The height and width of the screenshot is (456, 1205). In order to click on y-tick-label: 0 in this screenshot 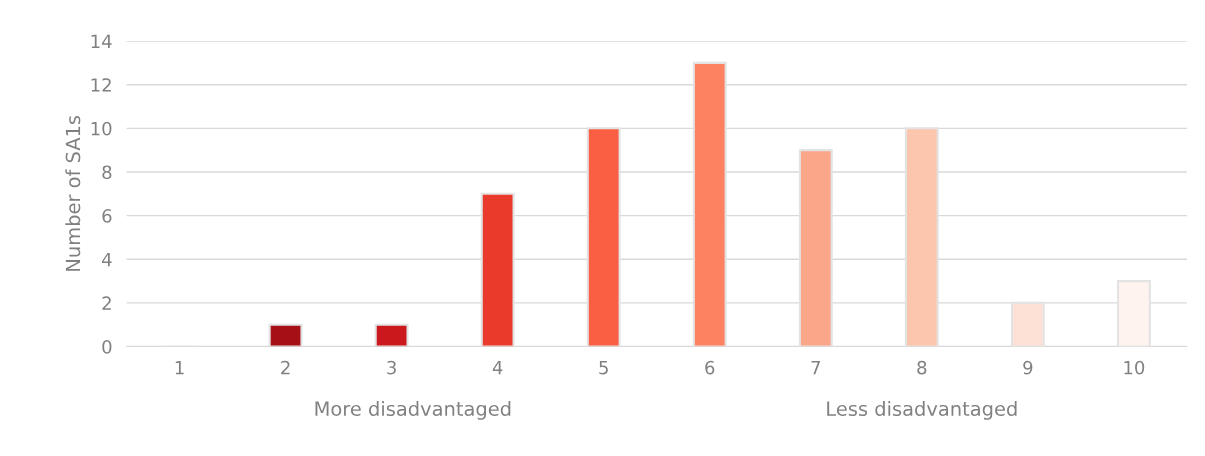, I will do `click(107, 347)`.